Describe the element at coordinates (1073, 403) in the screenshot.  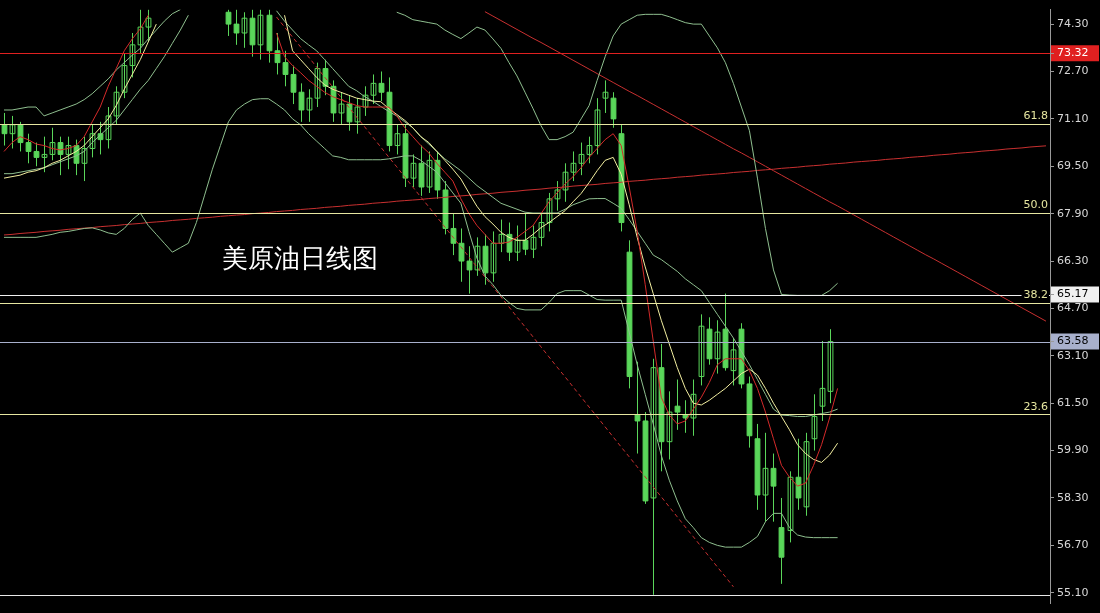
I see `y-tick-label: 61.50` at that location.